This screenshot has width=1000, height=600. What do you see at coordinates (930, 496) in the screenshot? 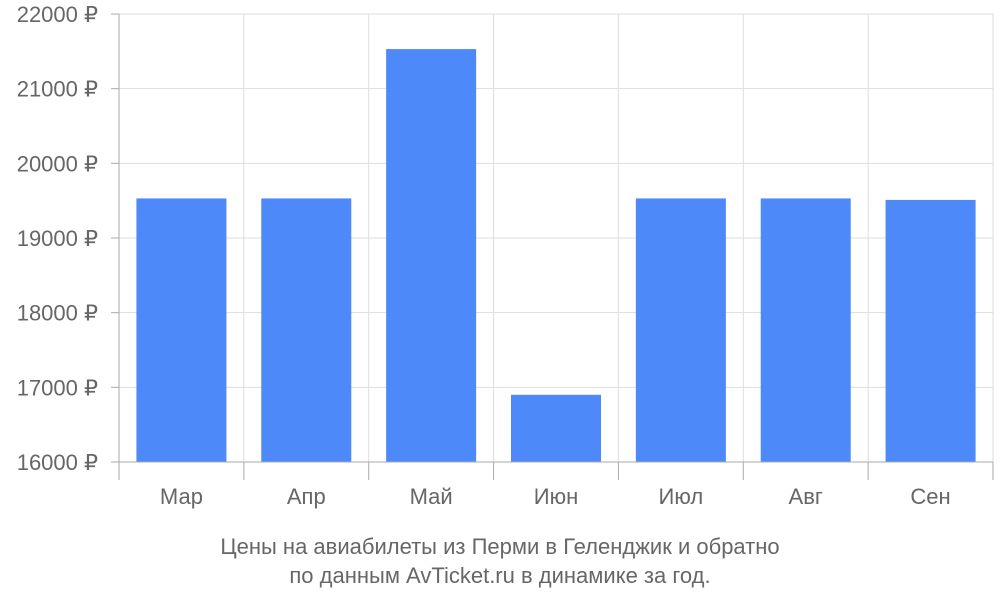
I see `x-tick-label: Сен` at bounding box center [930, 496].